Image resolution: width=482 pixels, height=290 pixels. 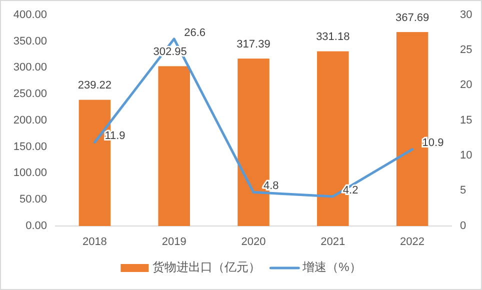 What do you see at coordinates (33, 200) in the screenshot?
I see `y-tick-label: 50.00` at bounding box center [33, 200].